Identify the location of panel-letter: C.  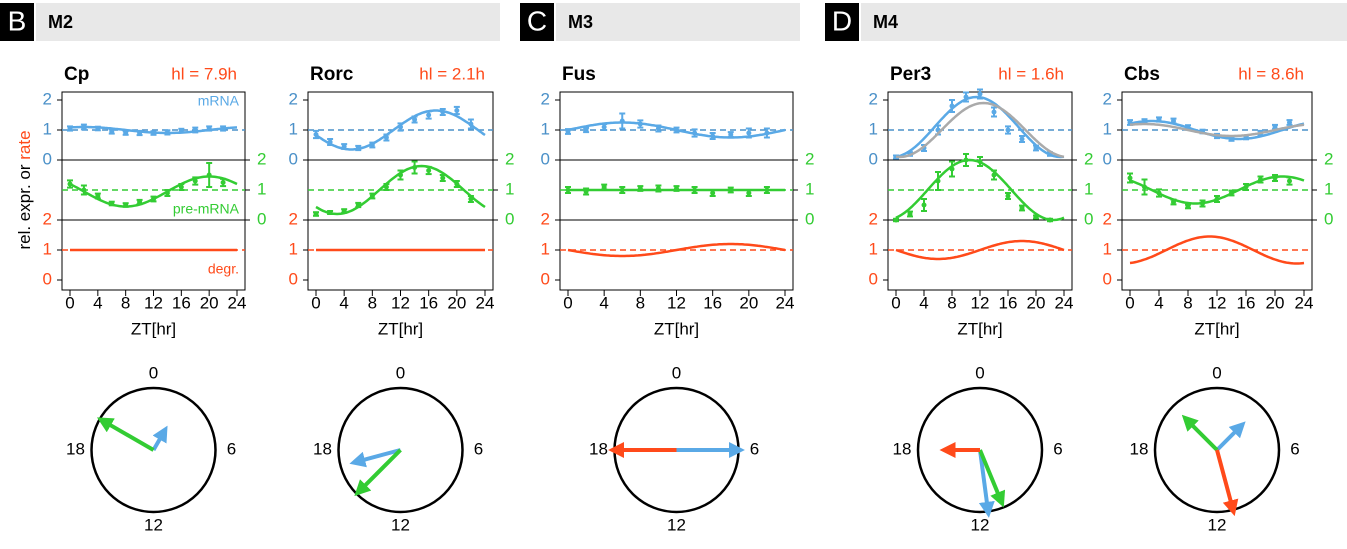
(537, 20).